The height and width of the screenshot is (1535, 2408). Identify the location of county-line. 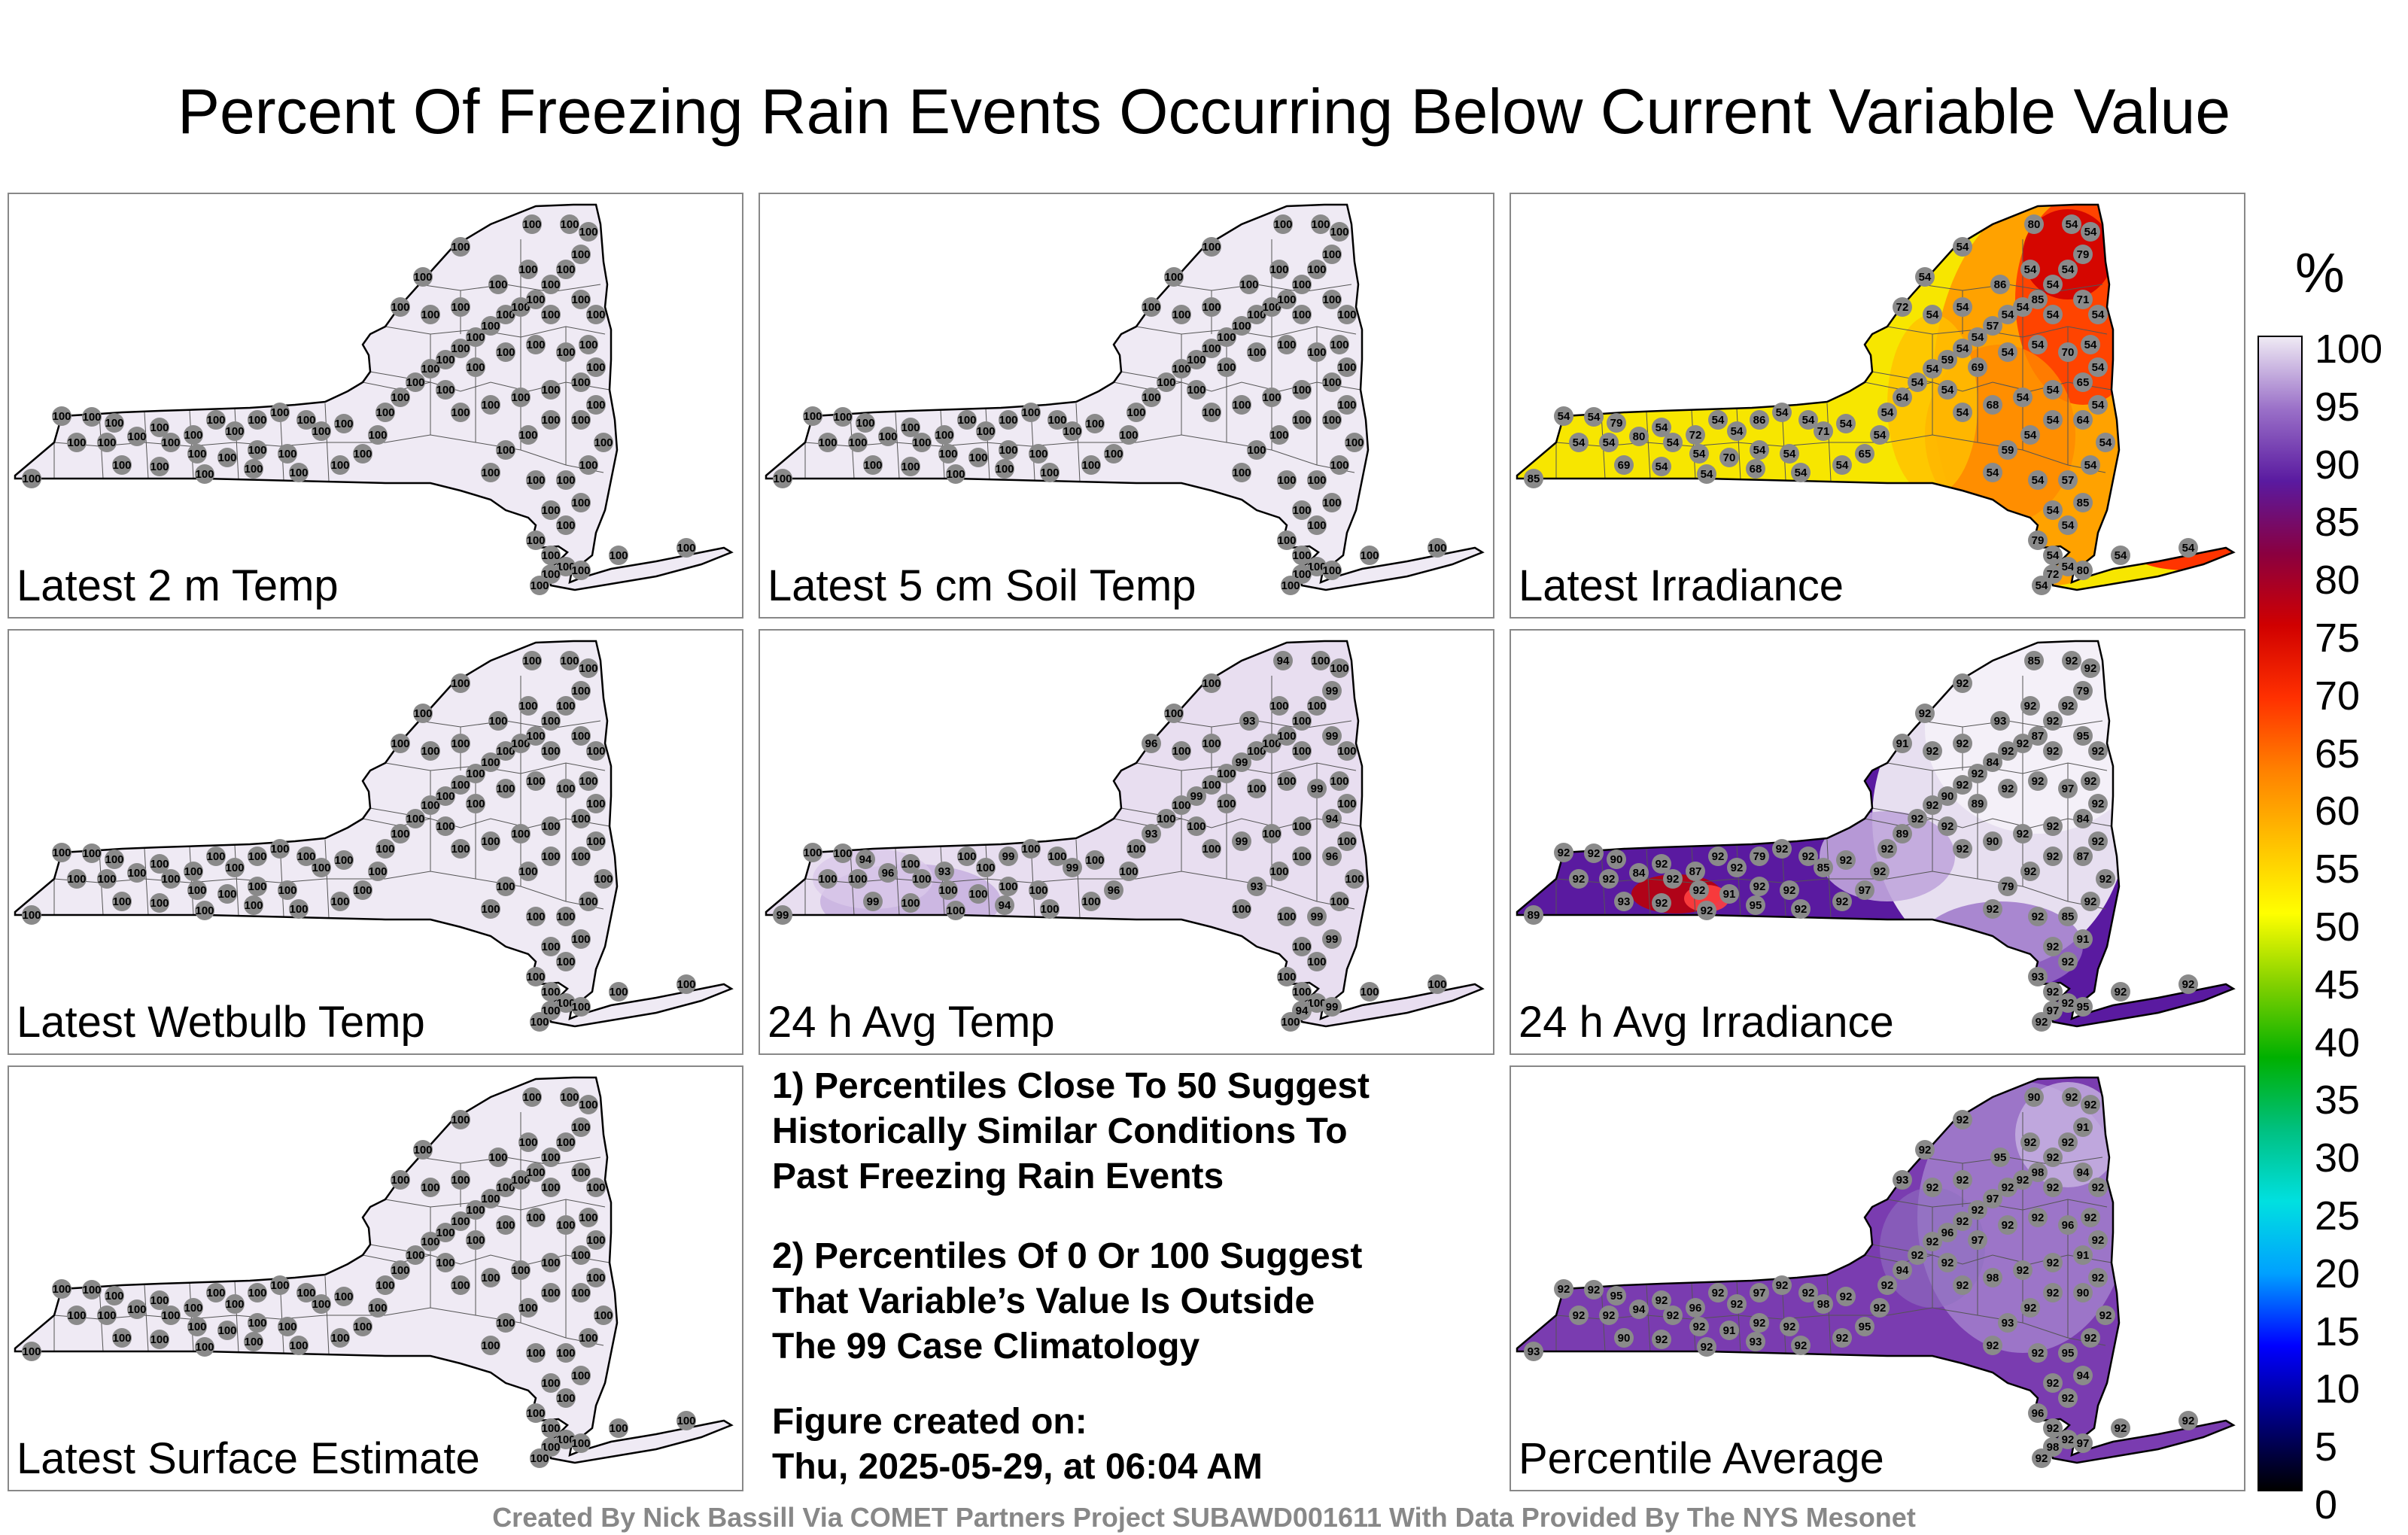
(1246, 332).